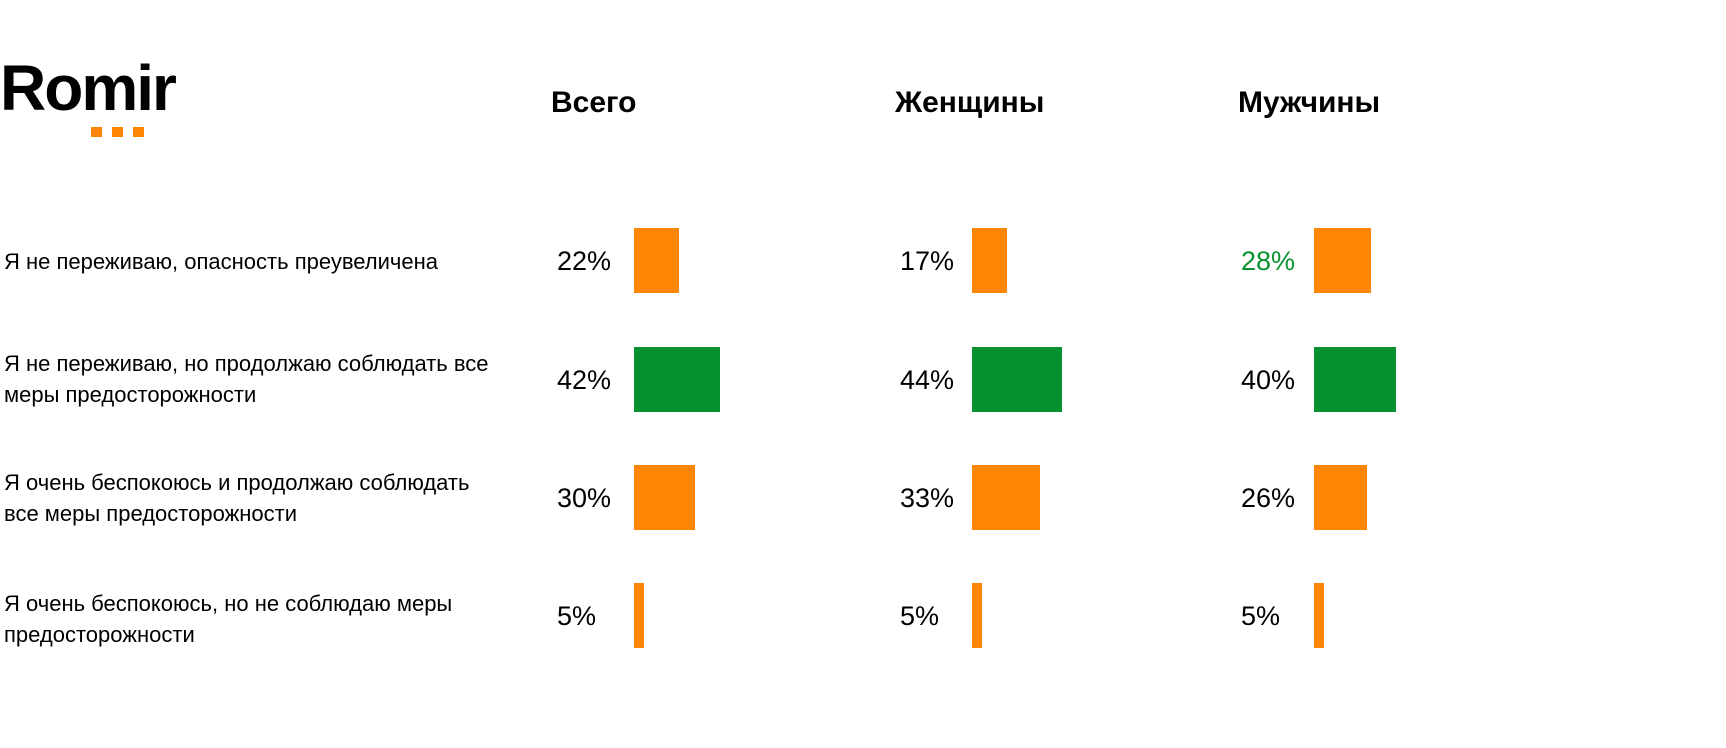 This screenshot has height=748, width=1726. Describe the element at coordinates (927, 380) in the screenshot. I see `value-label: 44%` at that location.